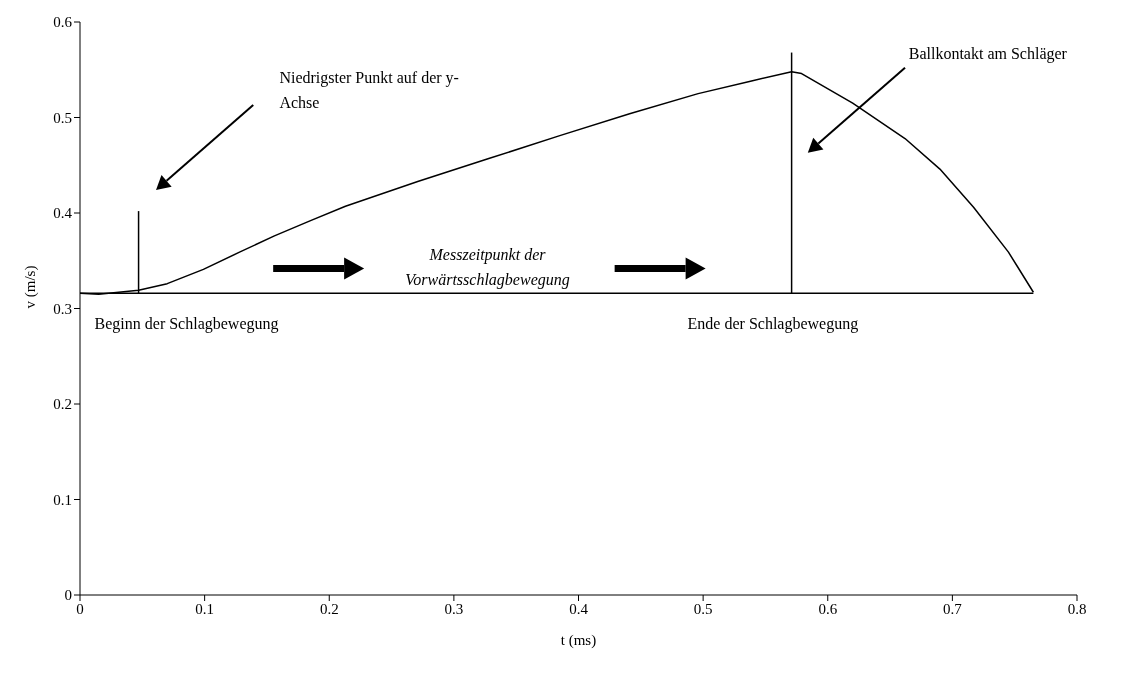  What do you see at coordinates (1077, 608) in the screenshot?
I see `x-tick-label: 0.8` at bounding box center [1077, 608].